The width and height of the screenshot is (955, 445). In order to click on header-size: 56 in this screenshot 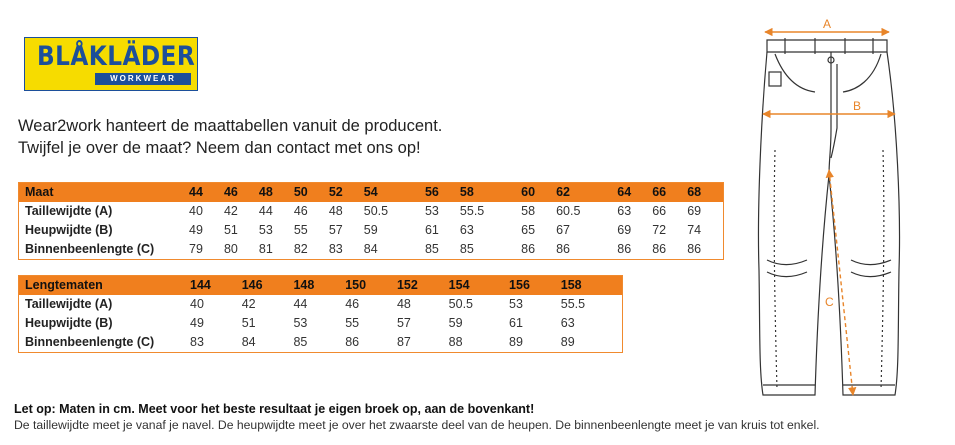, I will do `click(442, 192)`.